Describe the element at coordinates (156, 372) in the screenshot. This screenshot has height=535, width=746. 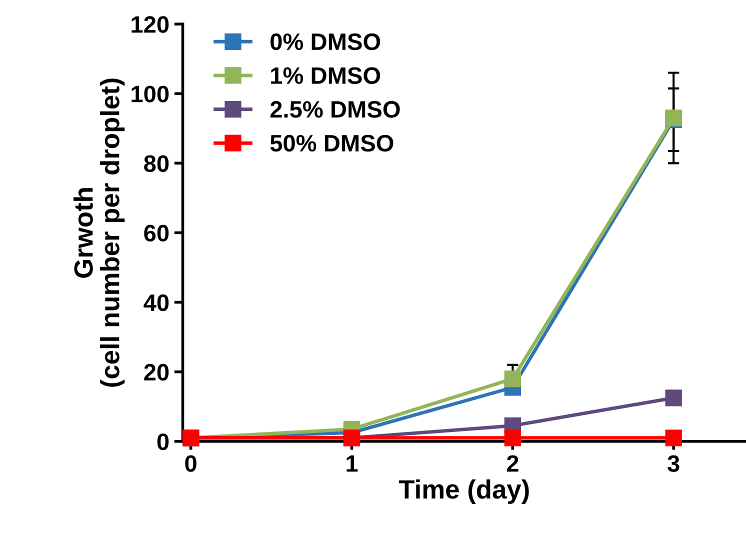
I see `y-tick-label: 20` at that location.